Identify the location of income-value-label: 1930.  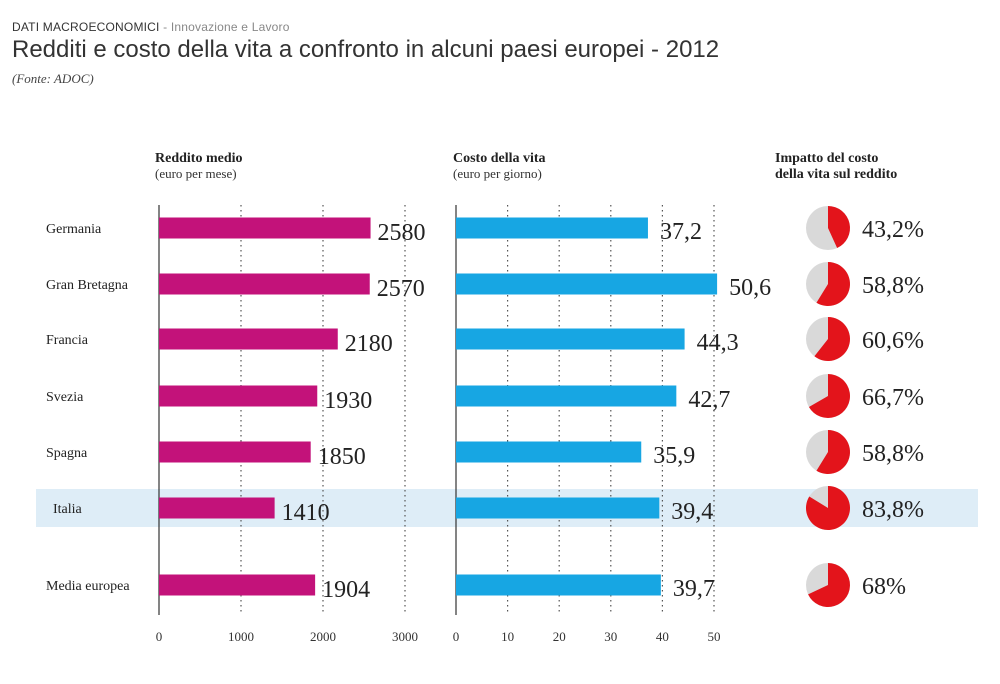
(348, 401).